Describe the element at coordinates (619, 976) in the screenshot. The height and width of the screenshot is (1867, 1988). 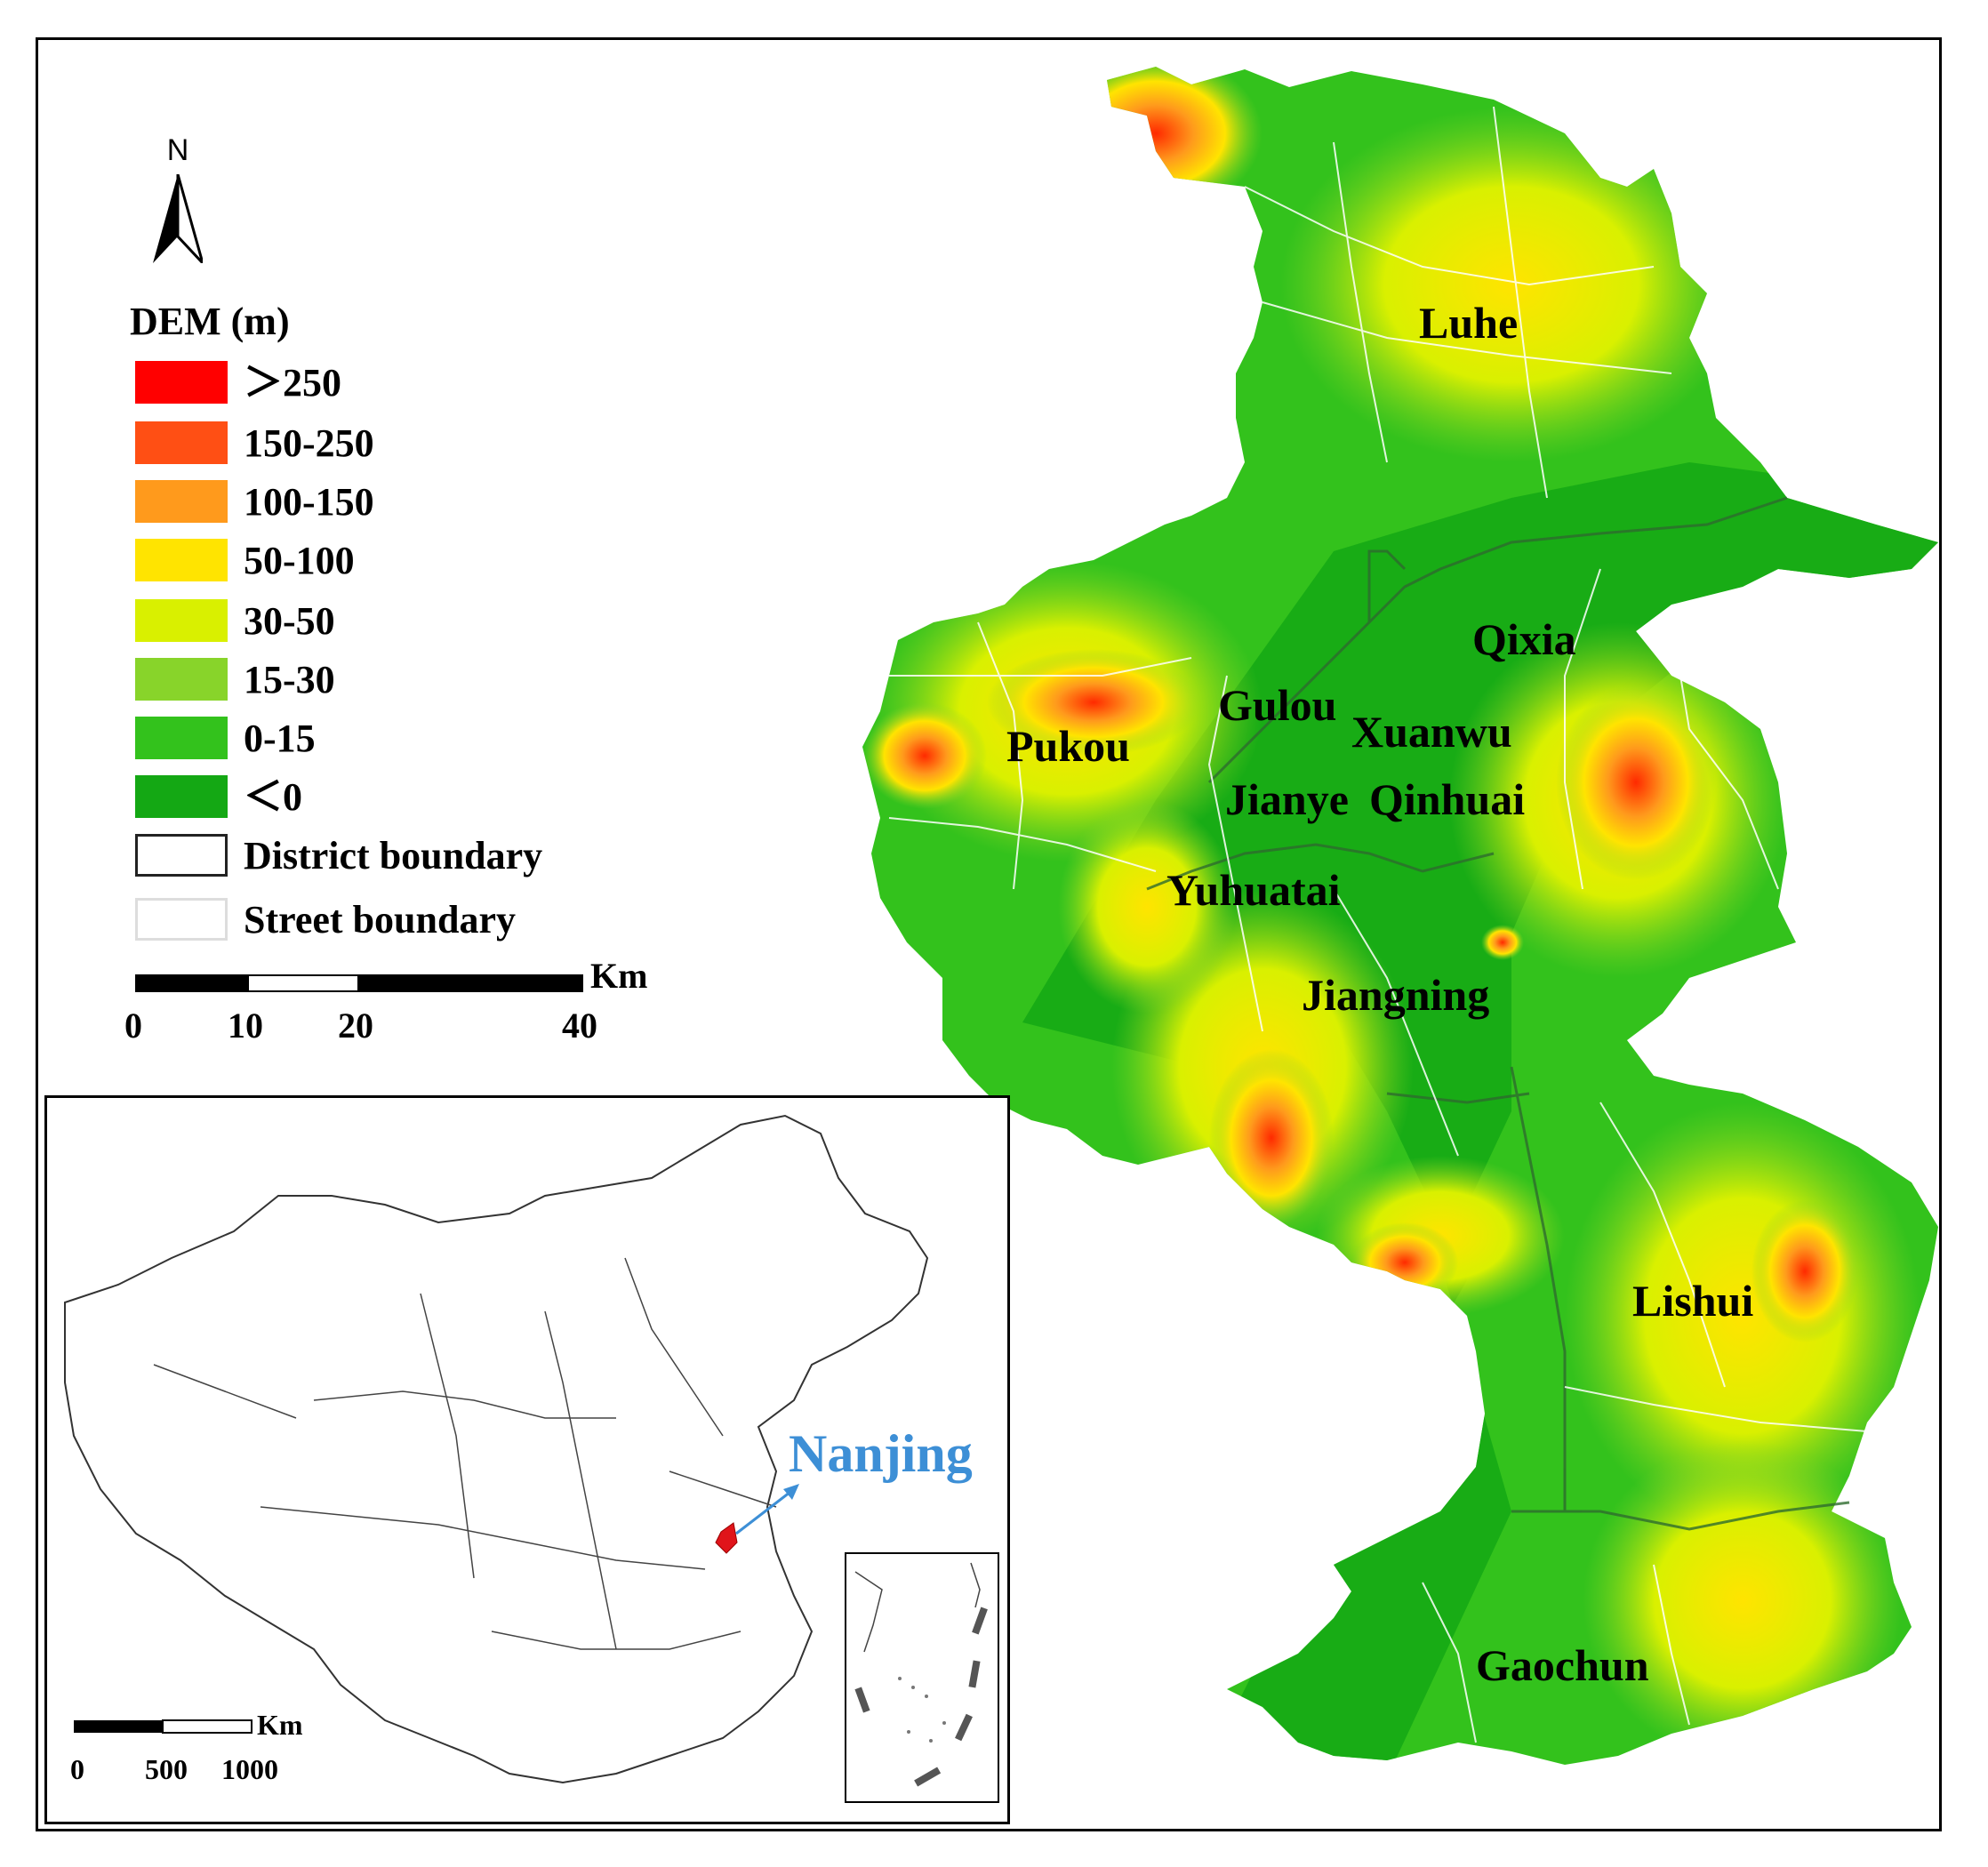
I see `scale-unit: Km` at that location.